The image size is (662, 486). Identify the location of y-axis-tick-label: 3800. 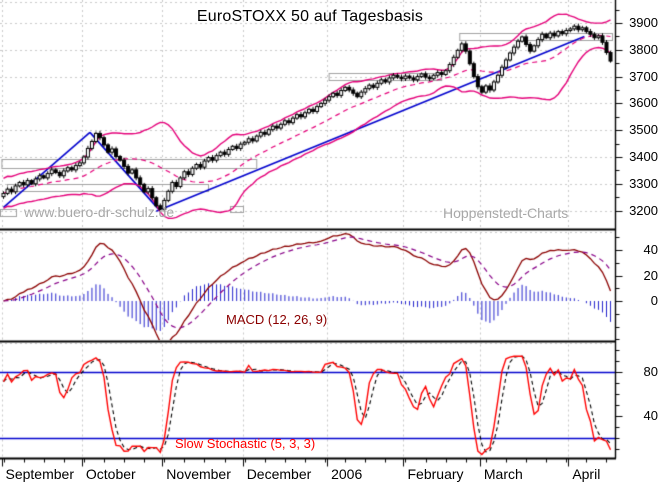
(643, 49).